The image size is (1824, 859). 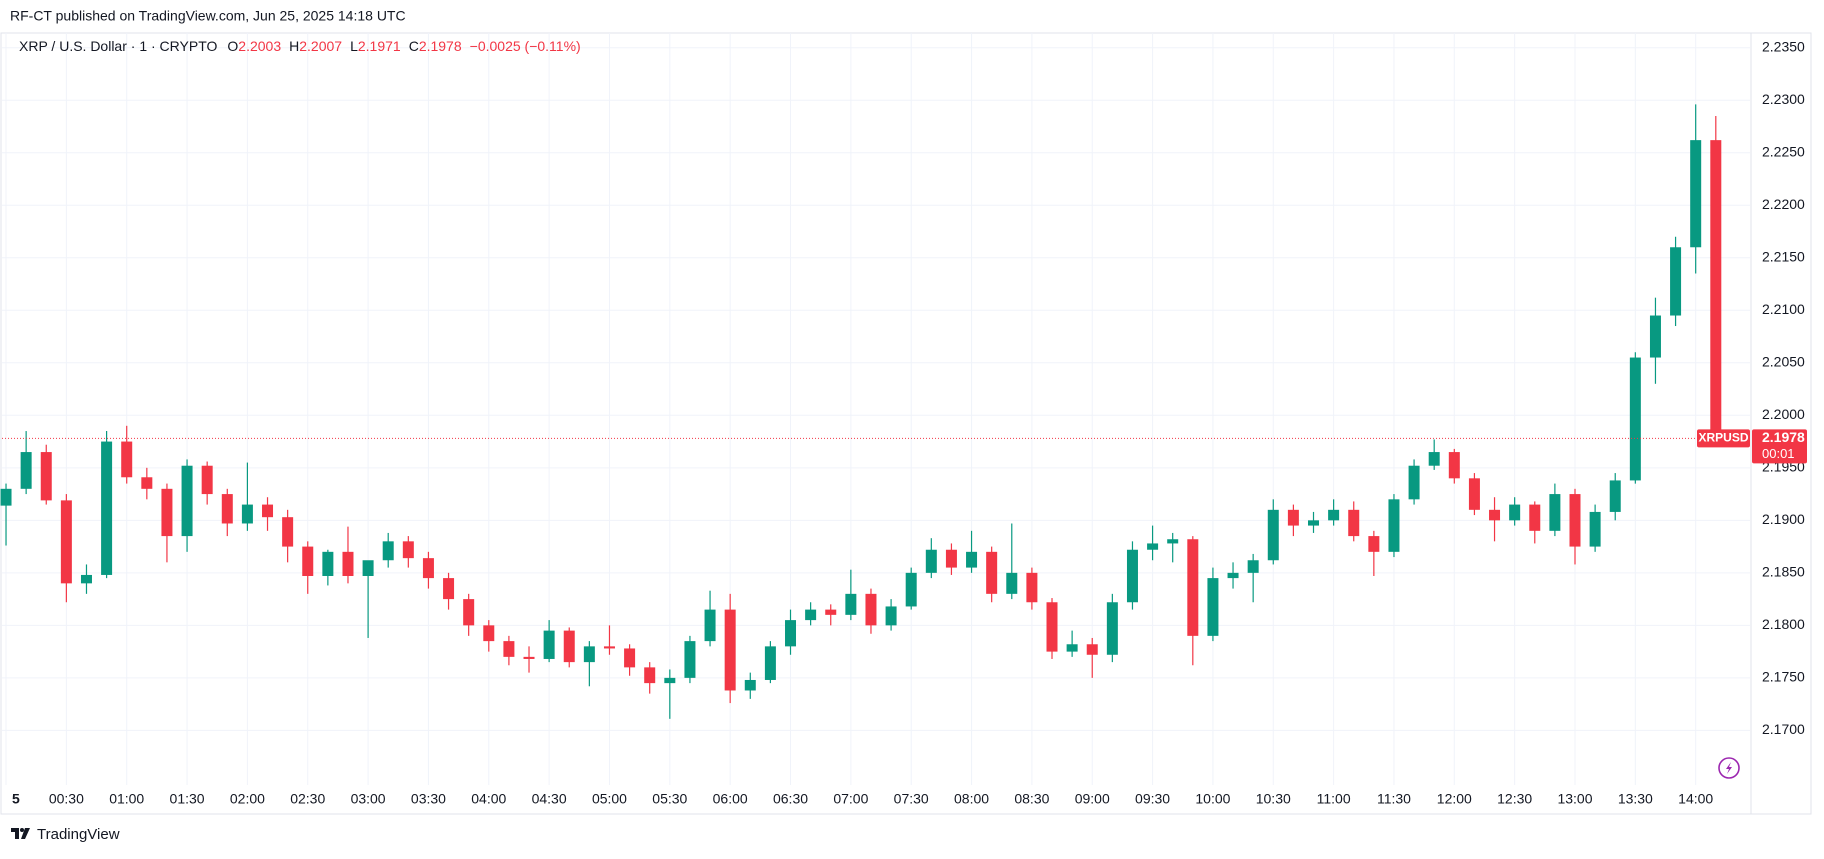 What do you see at coordinates (368, 799) in the screenshot?
I see `x-tick-label: 03:00` at bounding box center [368, 799].